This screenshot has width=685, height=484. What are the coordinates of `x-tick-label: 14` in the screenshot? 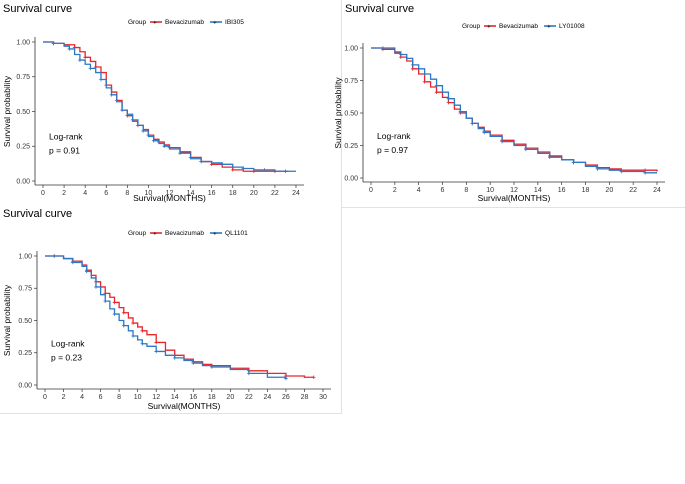 It's located at (538, 190).